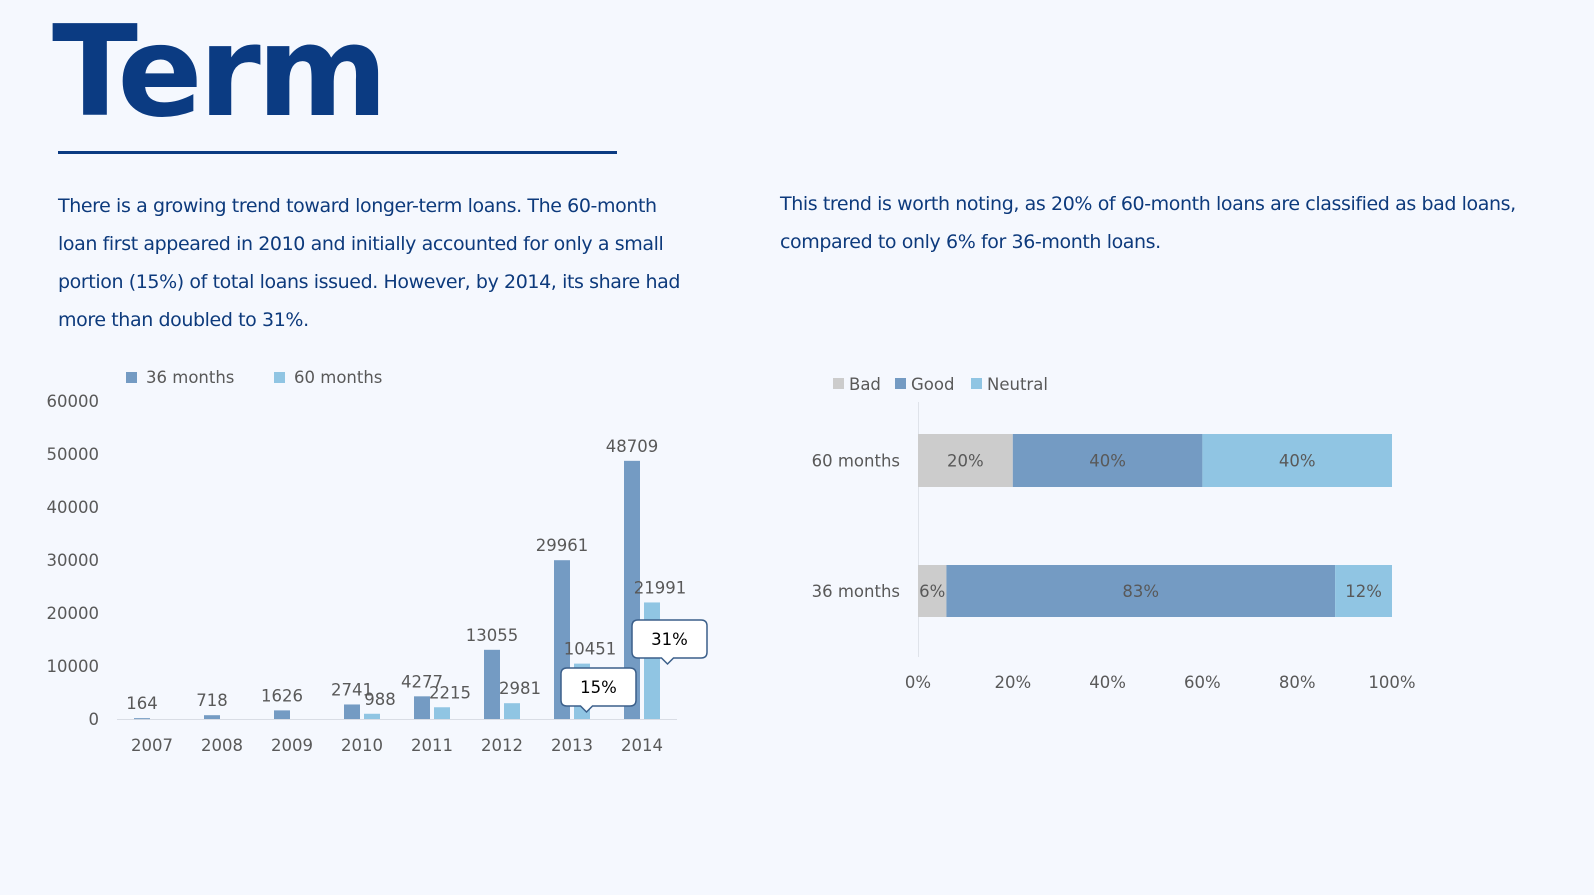 The image size is (1594, 895). Describe the element at coordinates (1107, 682) in the screenshot. I see `x-tick-label: 40%` at that location.